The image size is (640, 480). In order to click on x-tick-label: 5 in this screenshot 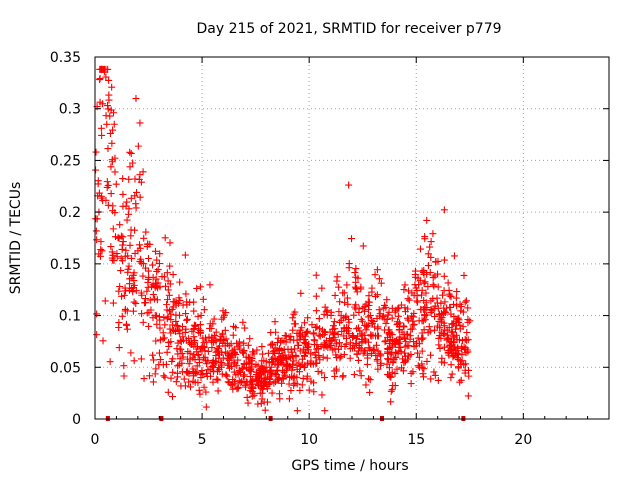, I will do `click(202, 440)`.